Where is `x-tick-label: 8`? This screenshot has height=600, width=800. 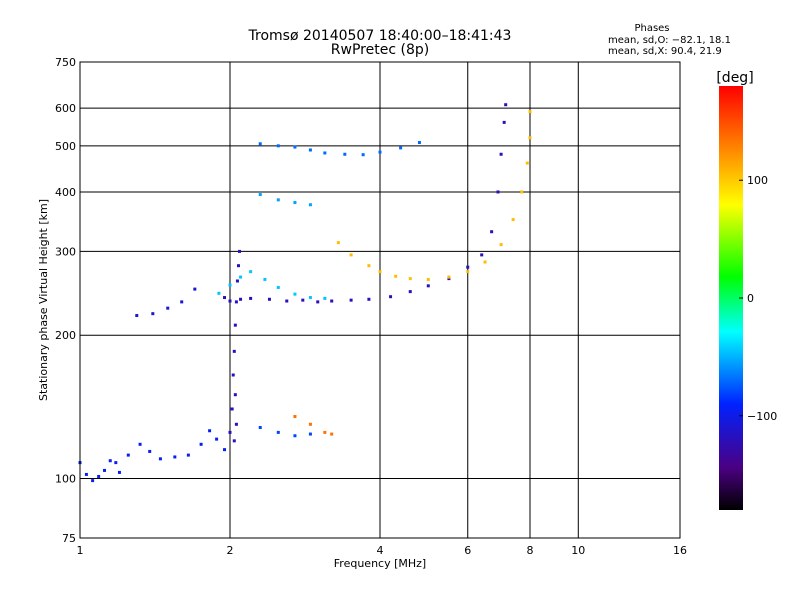
x-tick-label: 8 is located at coordinates (530, 550).